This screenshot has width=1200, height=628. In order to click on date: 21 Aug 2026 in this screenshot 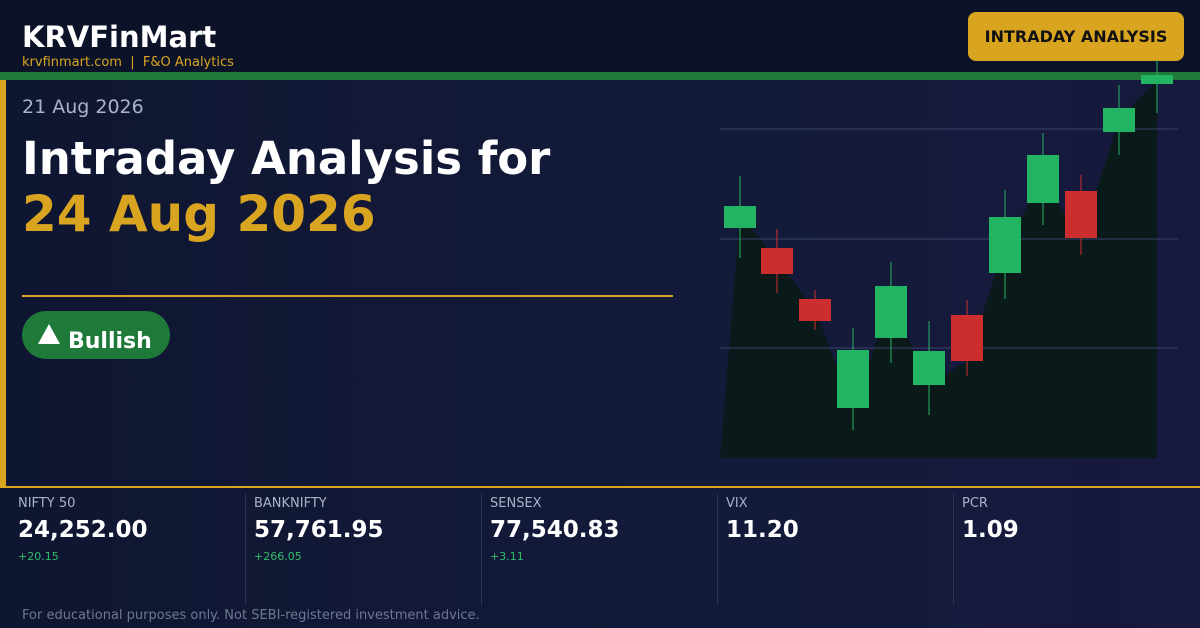, I will do `click(83, 107)`.